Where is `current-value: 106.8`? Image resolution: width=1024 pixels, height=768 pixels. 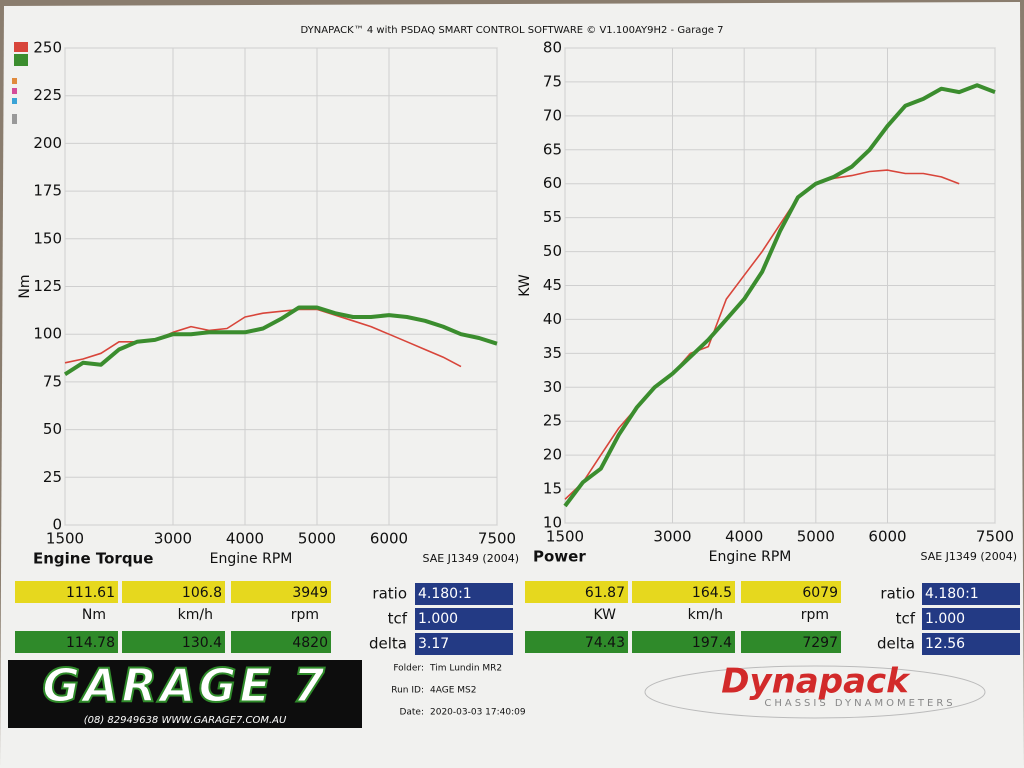
current-value: 106.8 is located at coordinates (202, 593).